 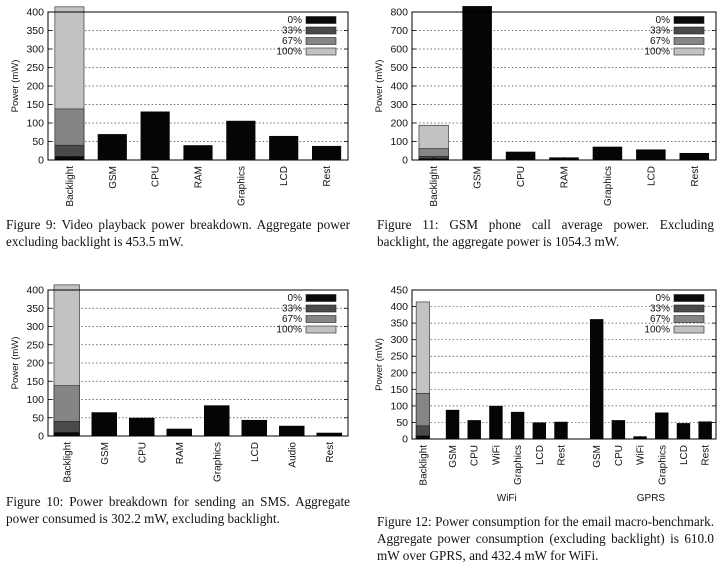 What do you see at coordinates (399, 31) in the screenshot?
I see `y-tick-label: 700` at bounding box center [399, 31].